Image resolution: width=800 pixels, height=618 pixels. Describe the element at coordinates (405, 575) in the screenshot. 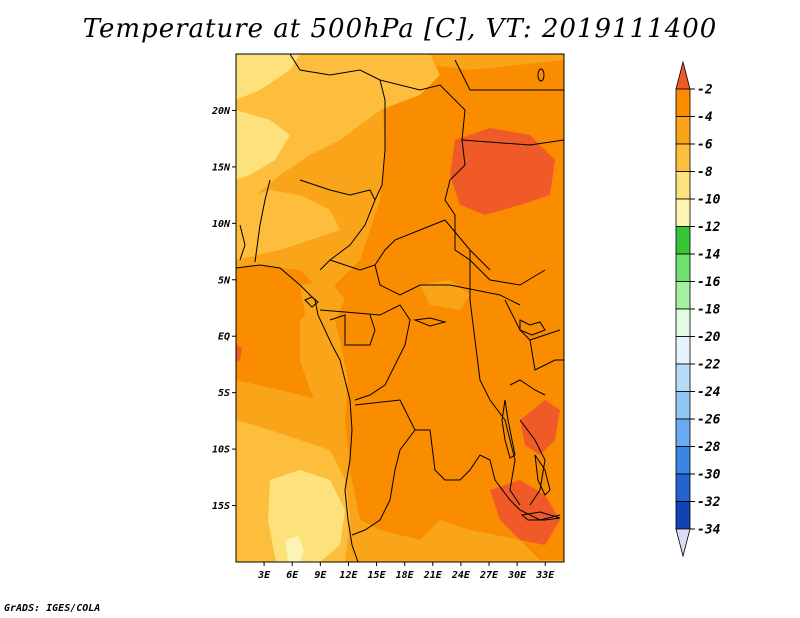

I see `lon-tick-label: 18E` at that location.